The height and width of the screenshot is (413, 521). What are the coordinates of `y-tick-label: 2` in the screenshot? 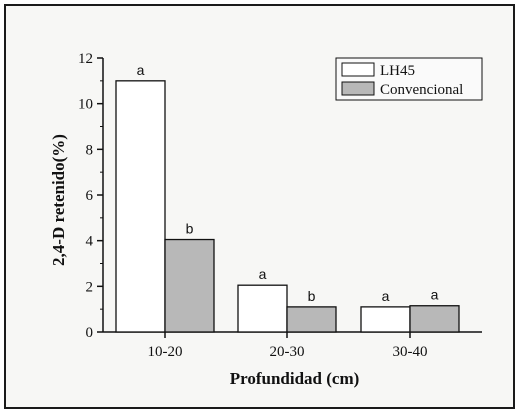 It's located at (90, 287).